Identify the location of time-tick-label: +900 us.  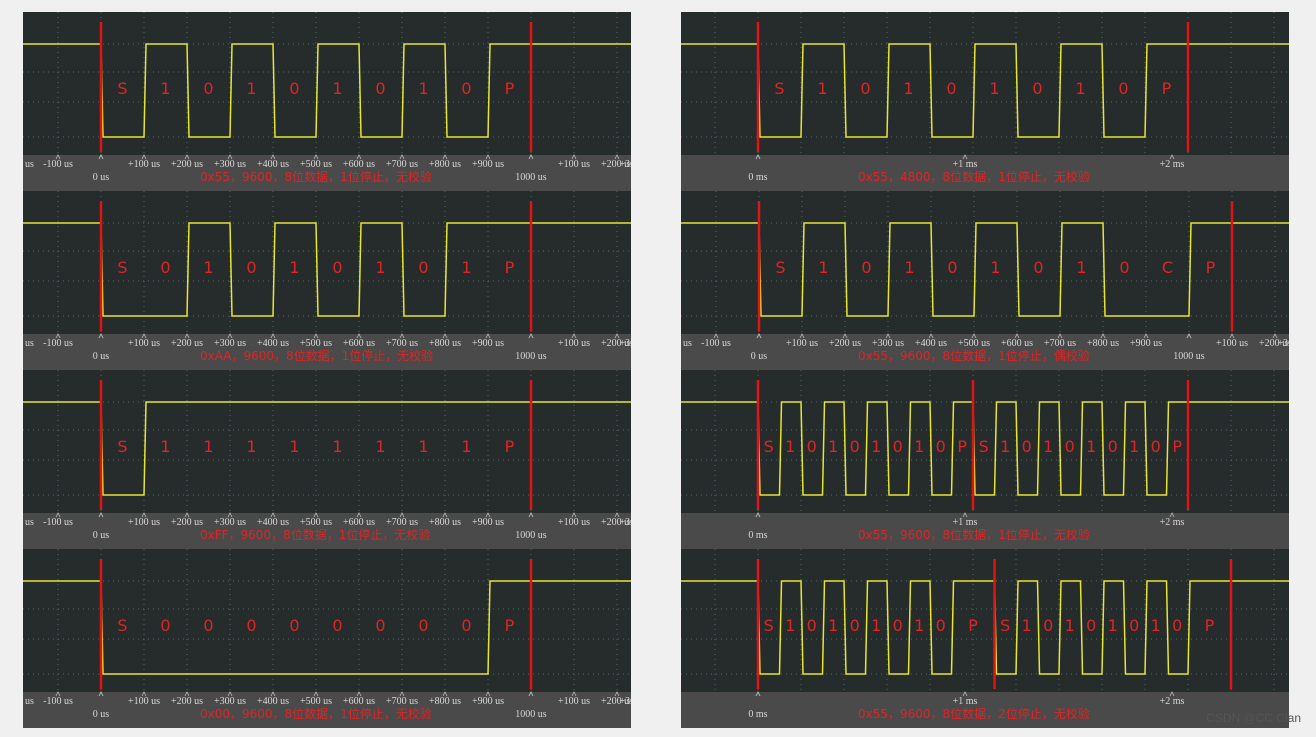
(488, 343).